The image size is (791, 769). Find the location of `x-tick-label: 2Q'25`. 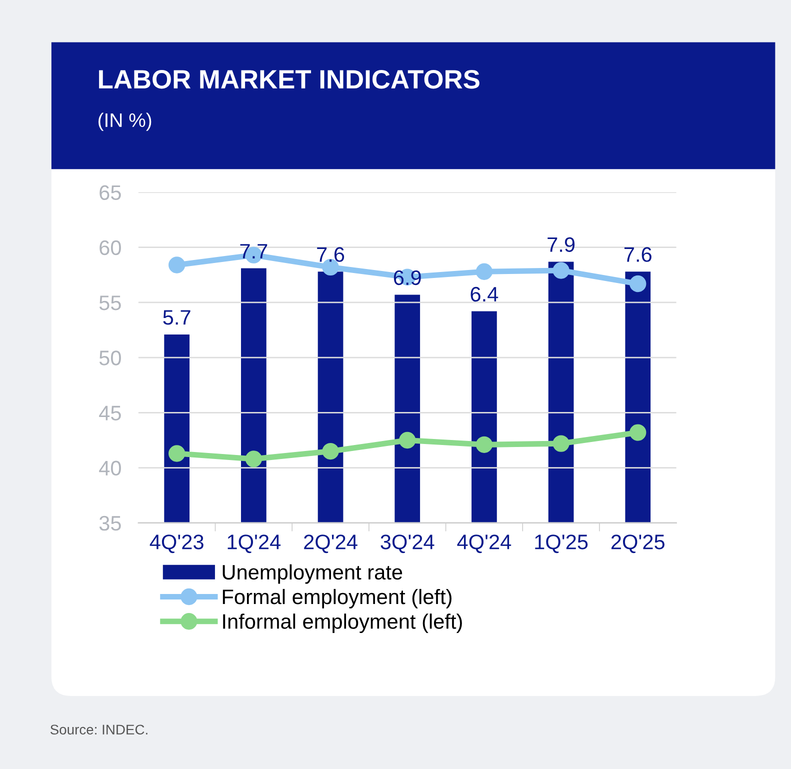

x-tick-label: 2Q'25 is located at coordinates (637, 544).